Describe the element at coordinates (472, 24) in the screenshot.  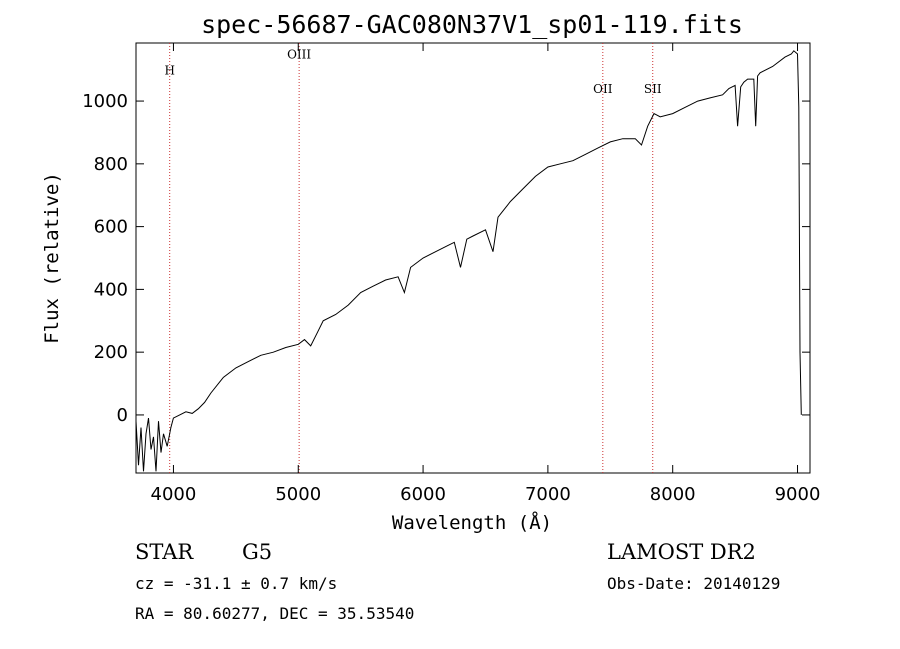
I see `chart-title: spec-56687-GAC080N37V1_sp01-119.fits` at that location.